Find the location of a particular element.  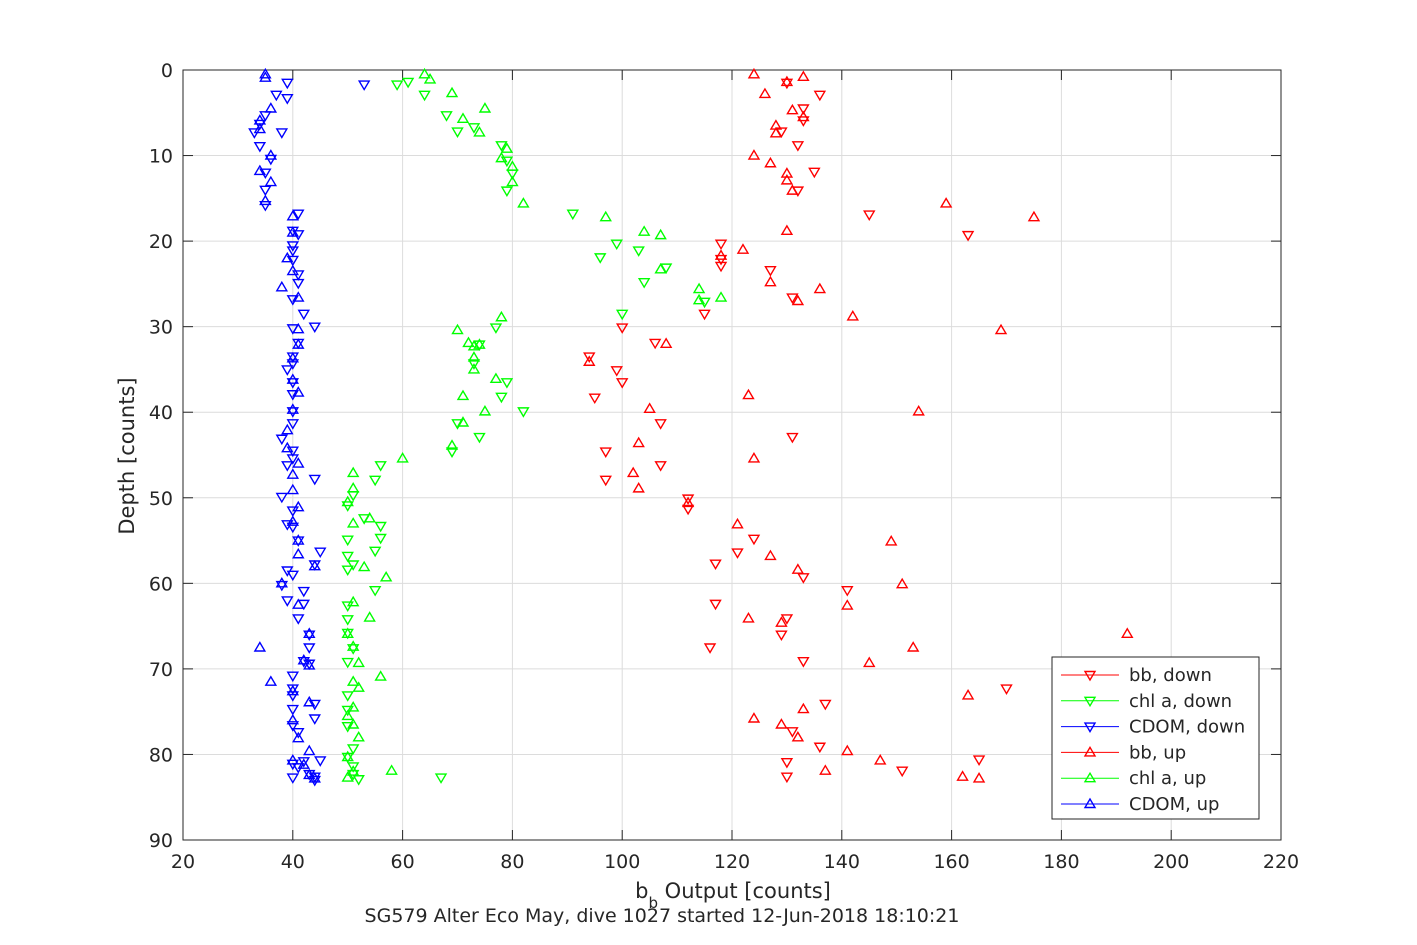

x-tick-label: 140 is located at coordinates (842, 862).